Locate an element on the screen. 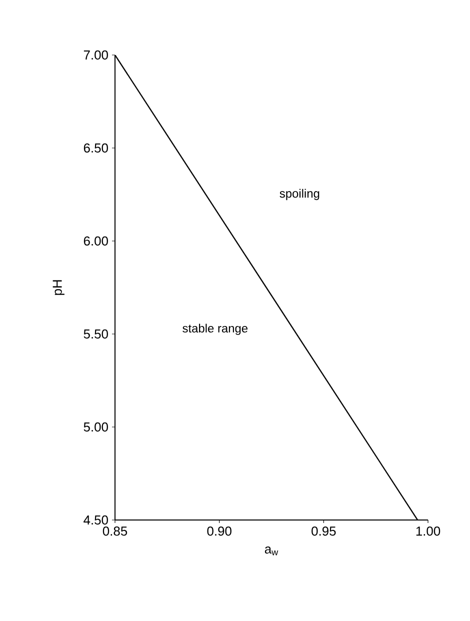  y-axis-title: pH is located at coordinates (58, 287).